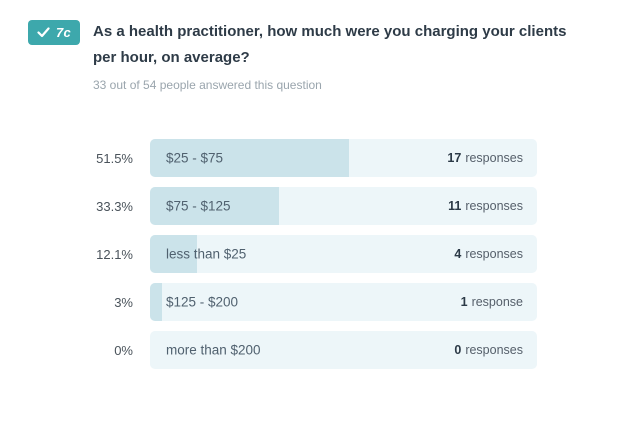  Describe the element at coordinates (343, 254) in the screenshot. I see `bar-track: less than $25 4 responses` at that location.